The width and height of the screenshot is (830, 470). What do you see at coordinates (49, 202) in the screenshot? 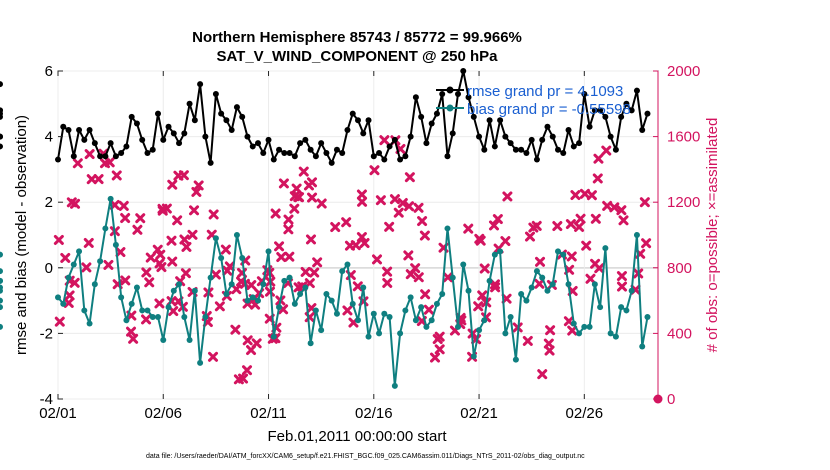
I see `y-tick-label-left: 2` at bounding box center [49, 202].